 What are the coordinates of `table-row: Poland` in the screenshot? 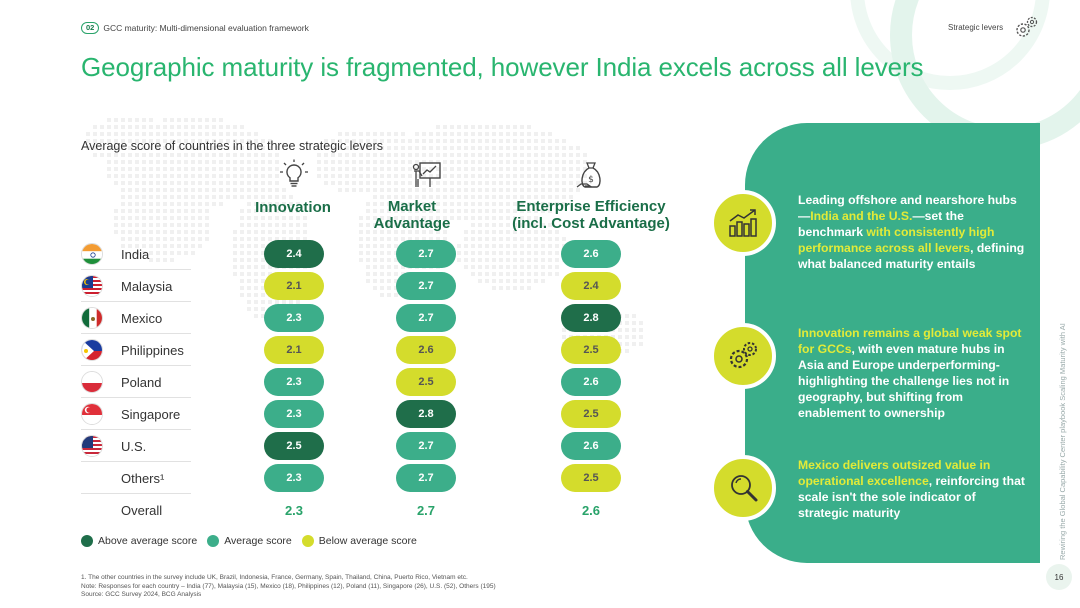 It's located at (136, 382).